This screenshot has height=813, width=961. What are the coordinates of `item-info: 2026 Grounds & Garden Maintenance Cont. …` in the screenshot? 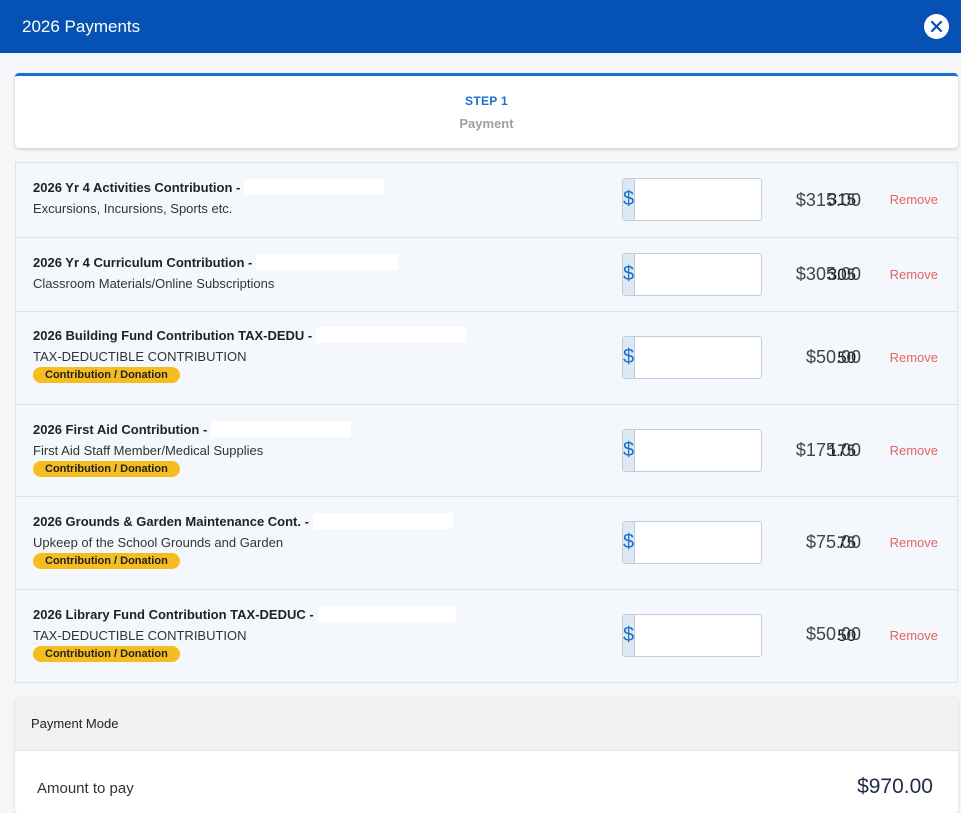 It's located at (243, 541).